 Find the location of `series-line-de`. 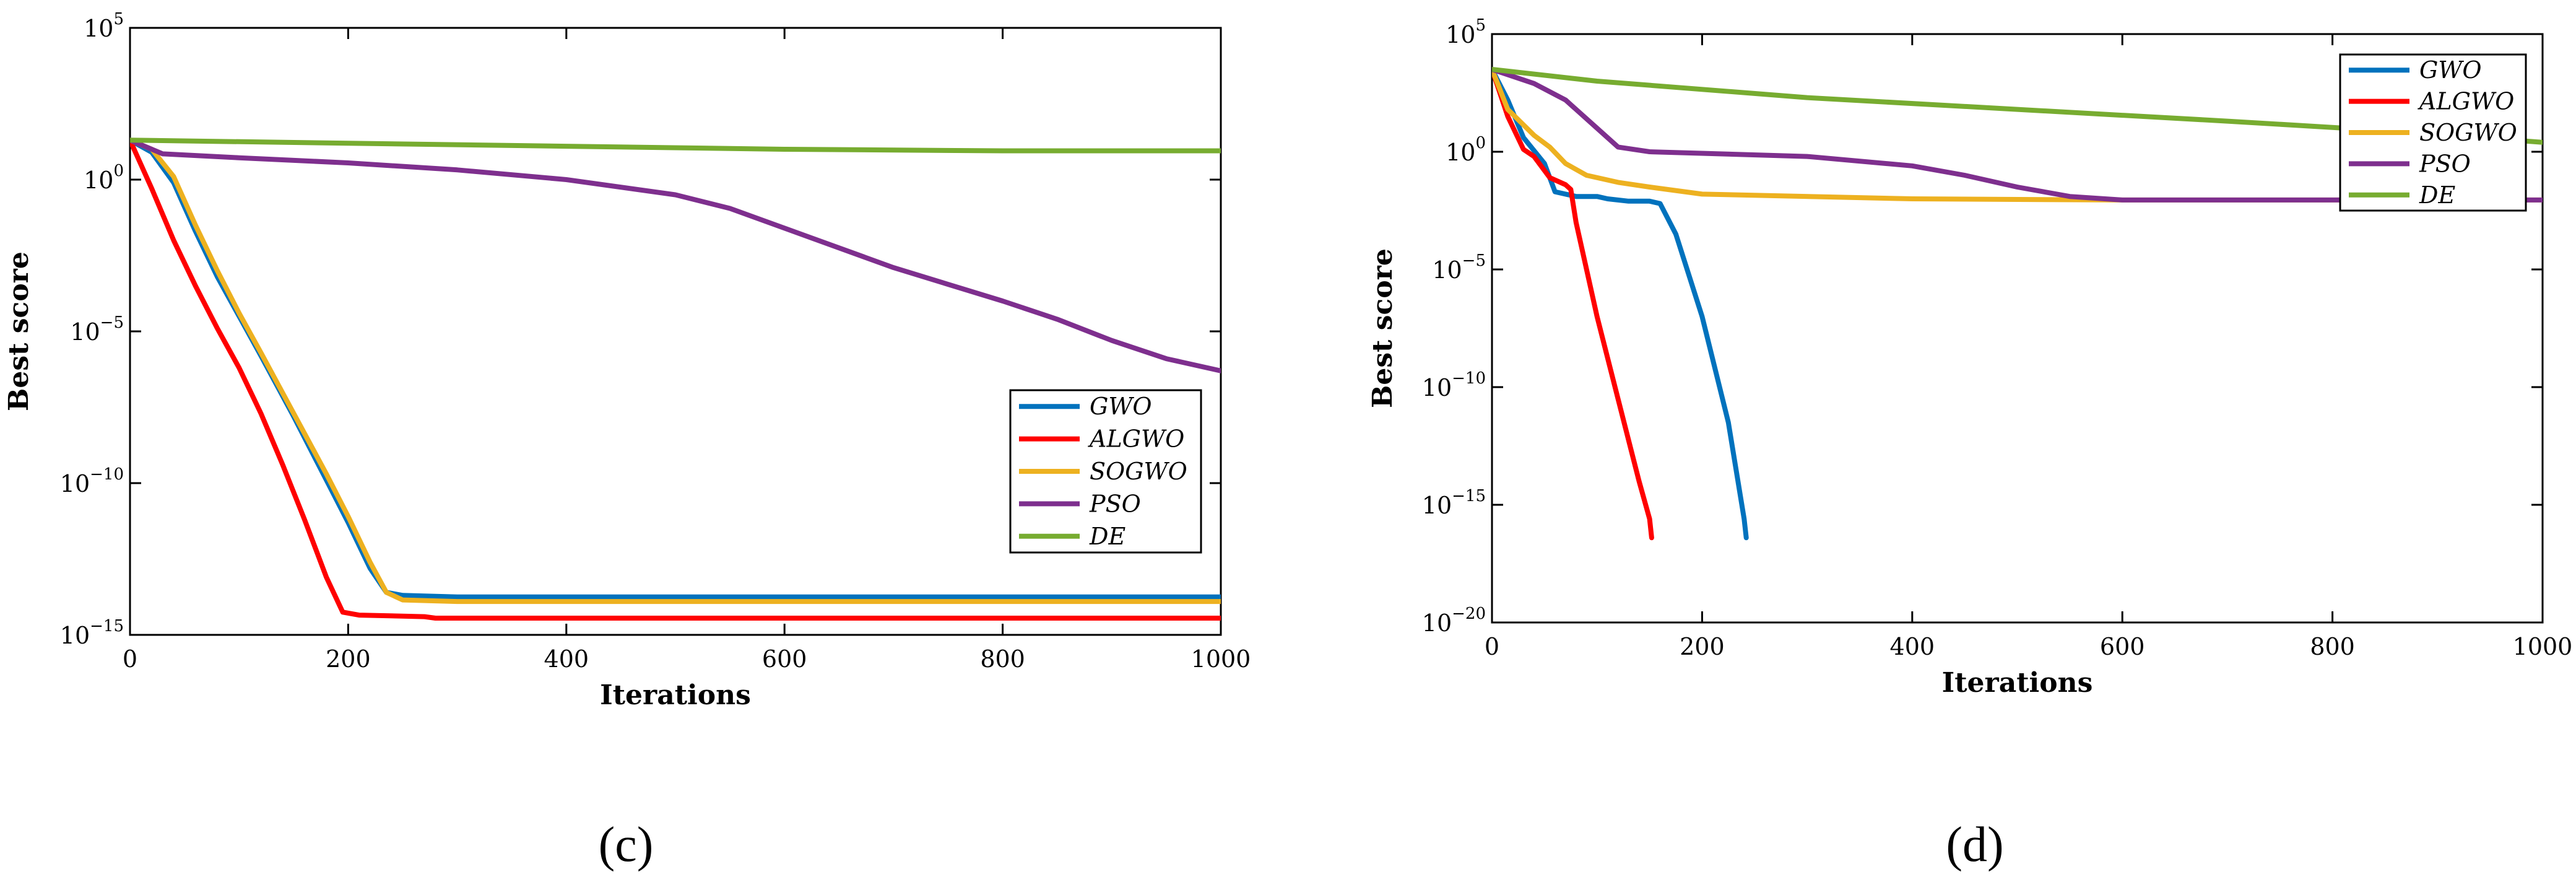

series-line-de is located at coordinates (675, 146).